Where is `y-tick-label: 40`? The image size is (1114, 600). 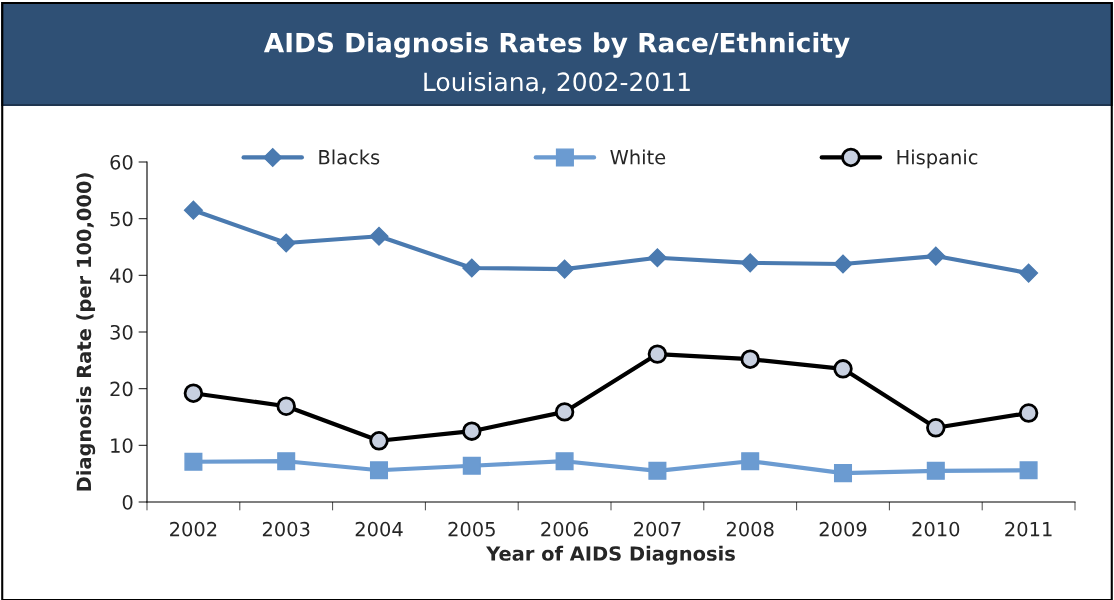
y-tick-label: 40 is located at coordinates (121, 275).